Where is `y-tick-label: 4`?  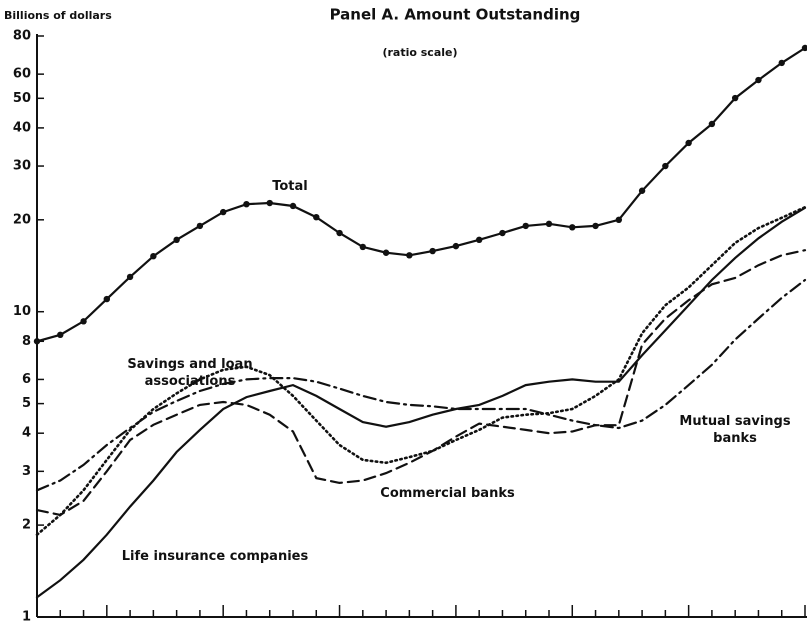 y-tick-label: 4 is located at coordinates (26, 433).